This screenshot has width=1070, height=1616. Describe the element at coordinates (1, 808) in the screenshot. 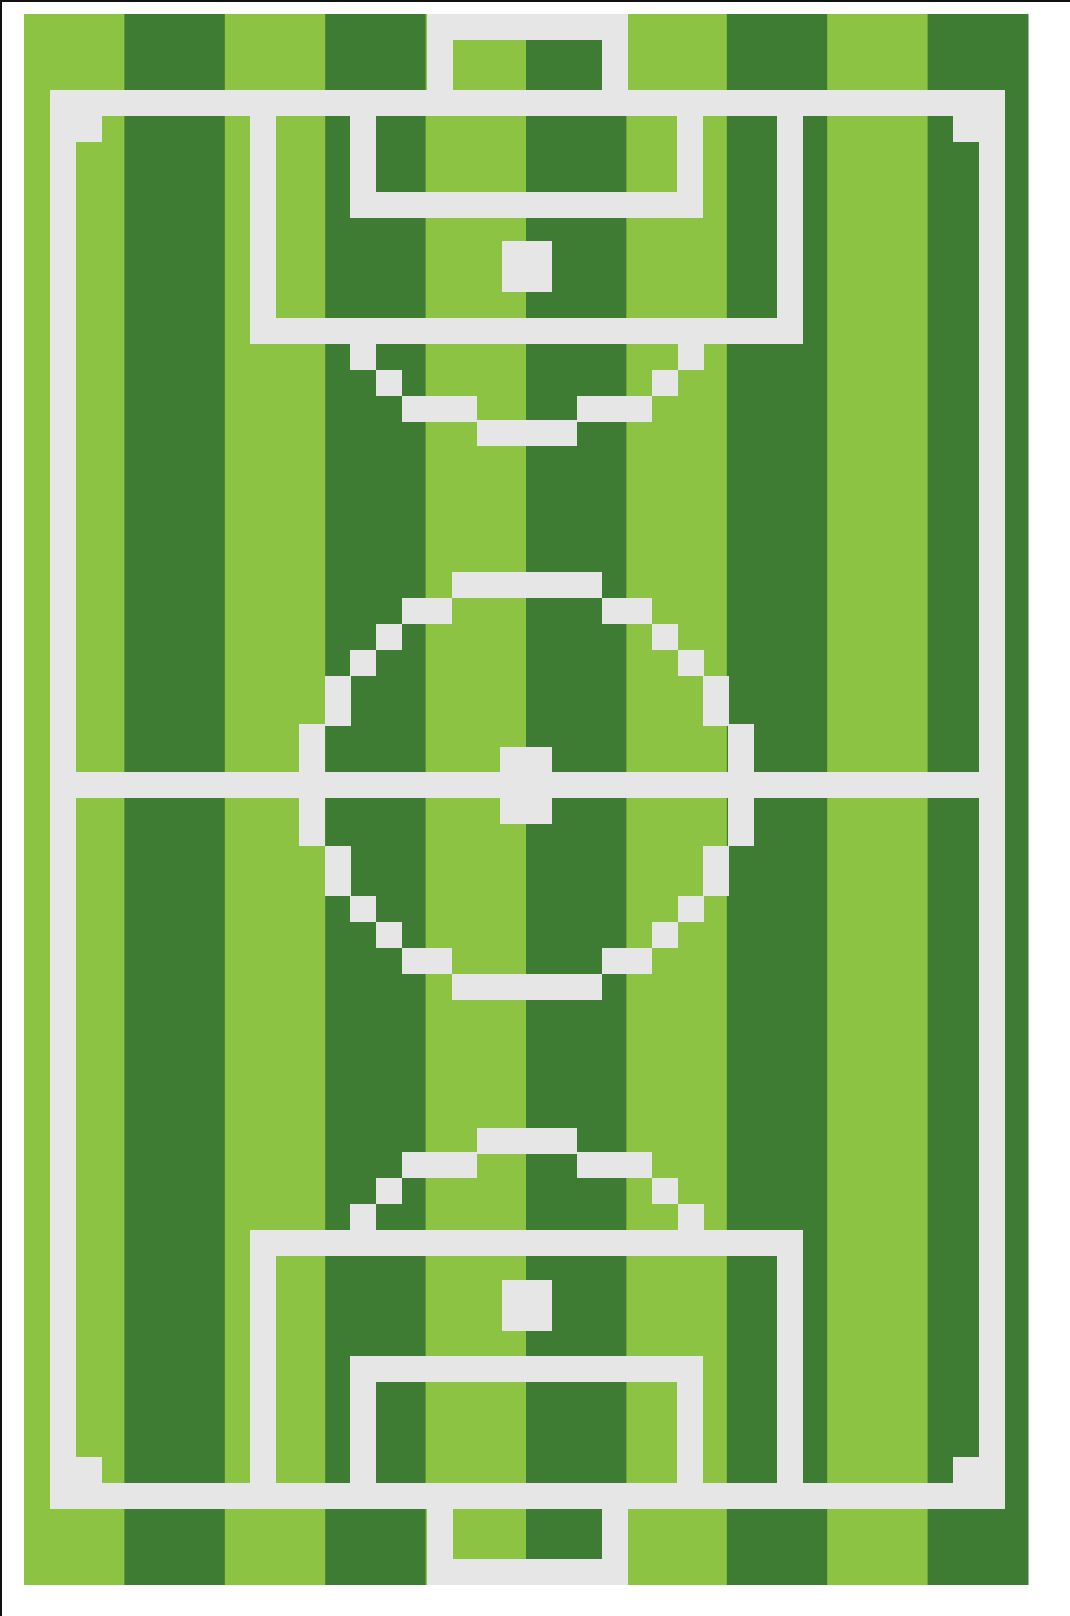

I see `frame-edge-left` at that location.